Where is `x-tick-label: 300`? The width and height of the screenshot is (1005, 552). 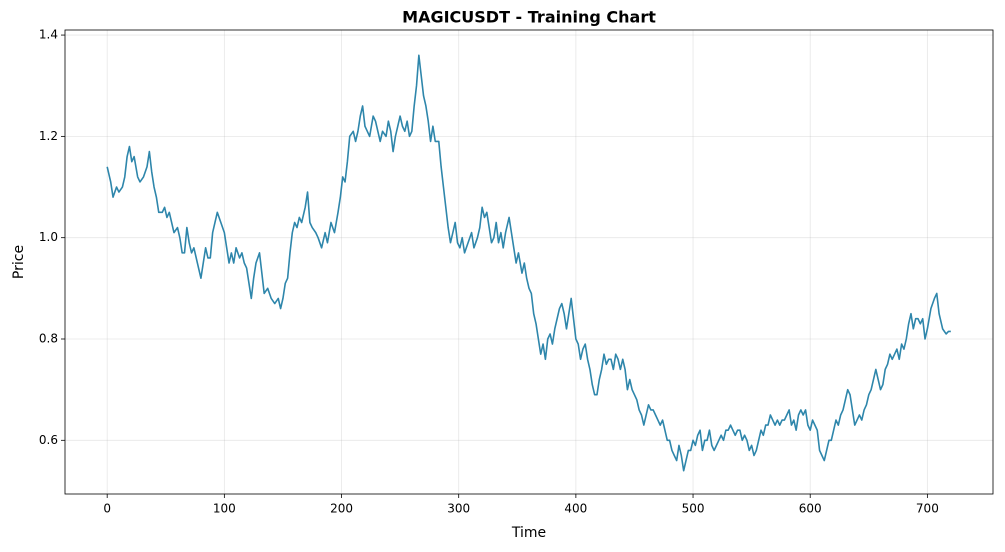
x-tick-label: 300 is located at coordinates (458, 509).